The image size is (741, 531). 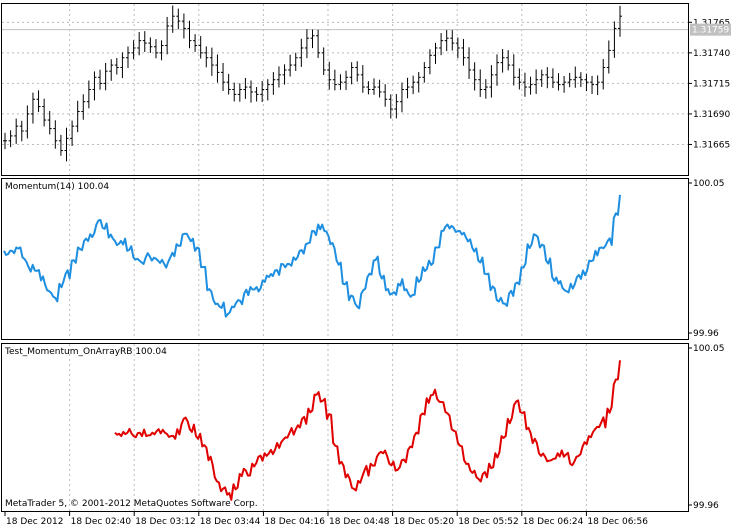 What do you see at coordinates (711, 145) in the screenshot?
I see `price-tick-label: 1.31665` at bounding box center [711, 145].